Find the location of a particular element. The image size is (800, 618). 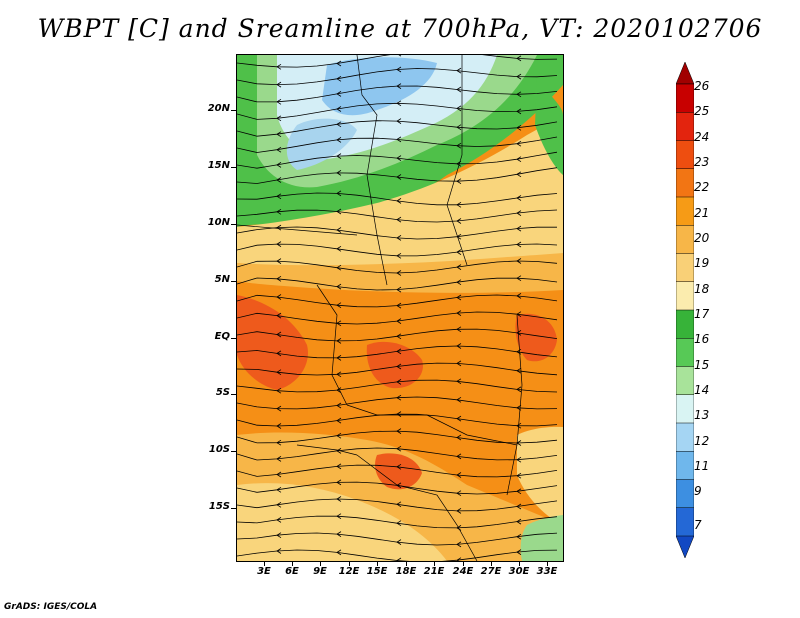

grads-credit: GrADS: IGES/COLA is located at coordinates (51, 607).